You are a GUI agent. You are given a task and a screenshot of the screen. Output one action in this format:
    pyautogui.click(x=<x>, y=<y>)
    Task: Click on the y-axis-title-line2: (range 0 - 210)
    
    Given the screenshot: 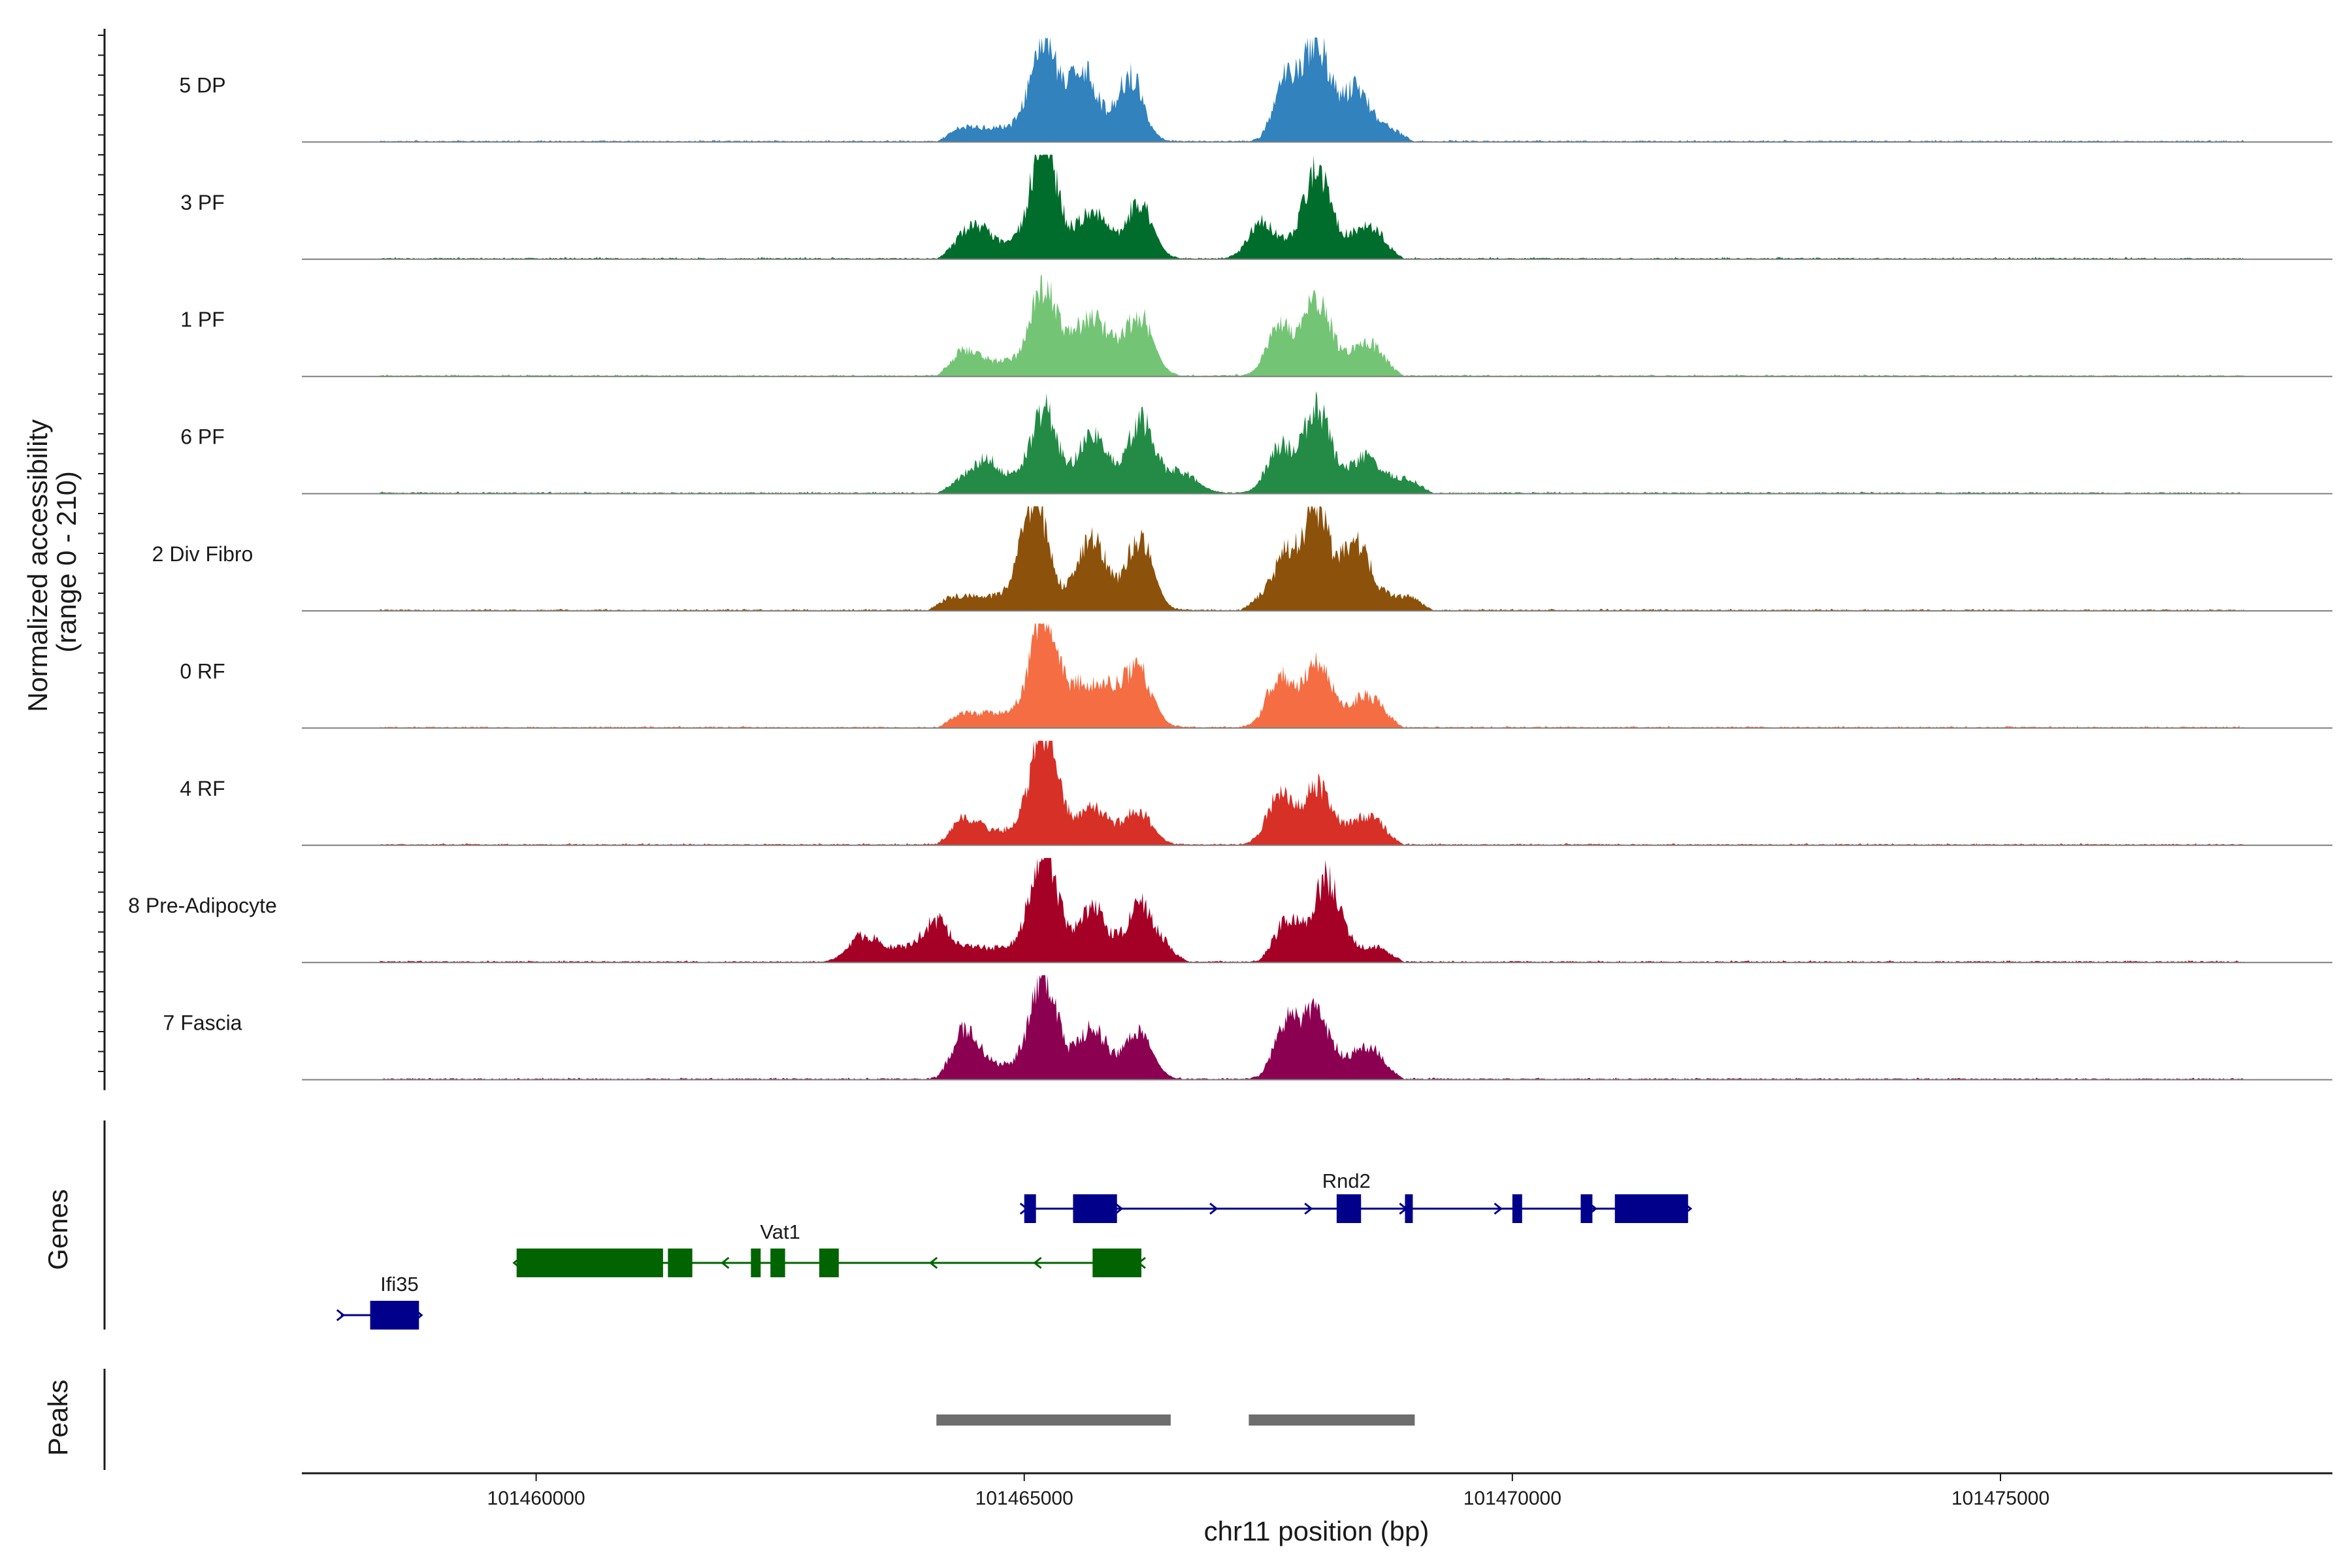 What is the action you would take?
    pyautogui.click(x=66, y=562)
    